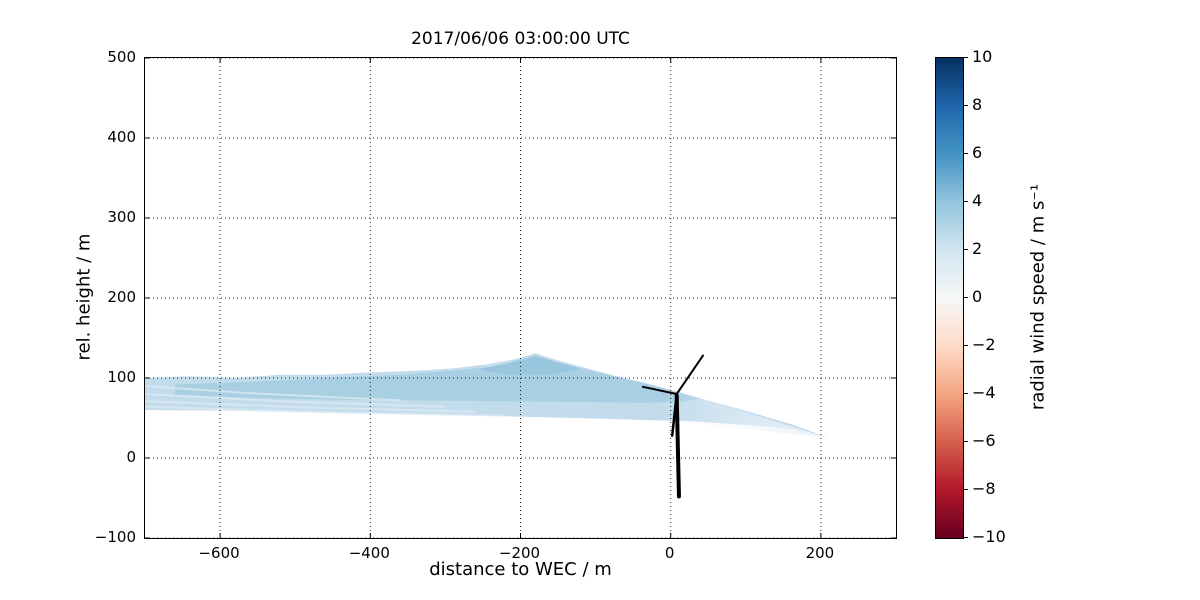 This screenshot has height=600, width=1200. Describe the element at coordinates (121, 57) in the screenshot. I see `y-tick-label: 500` at that location.